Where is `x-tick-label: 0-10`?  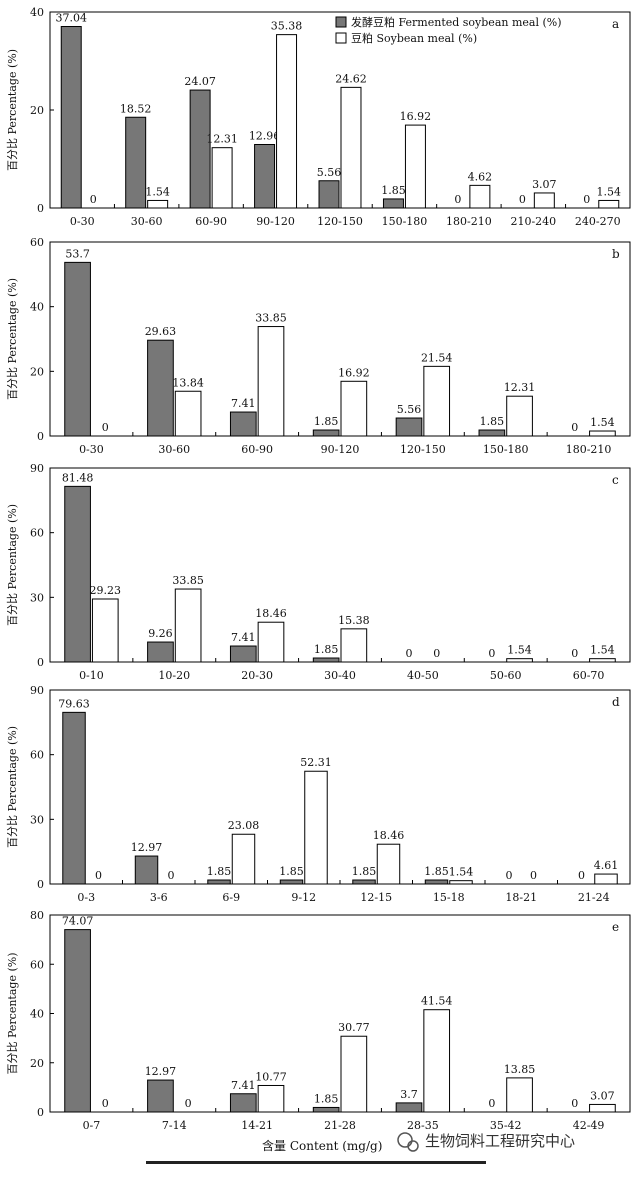
x-tick-label: 0-10 is located at coordinates (91, 675).